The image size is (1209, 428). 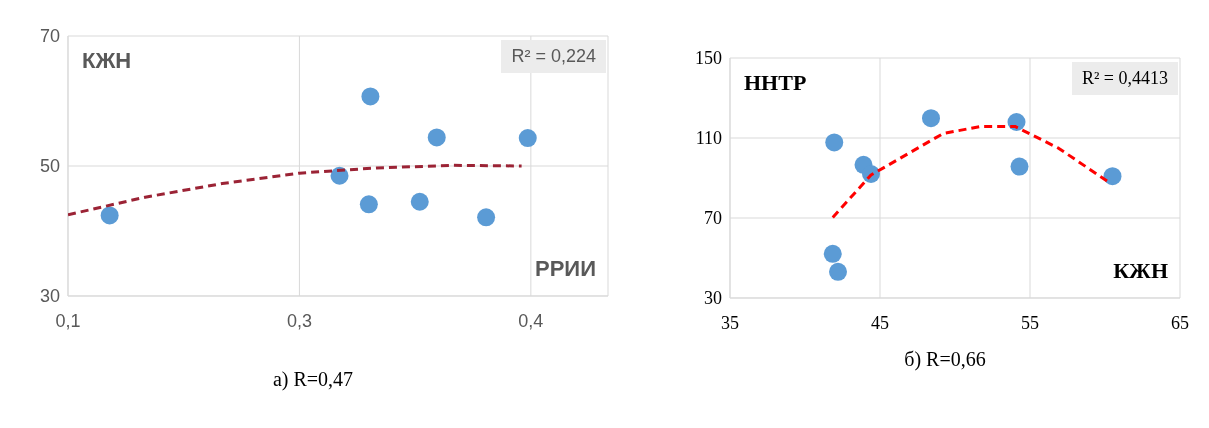 I want to click on x-tick-label: 0,4, so click(x=531, y=320).